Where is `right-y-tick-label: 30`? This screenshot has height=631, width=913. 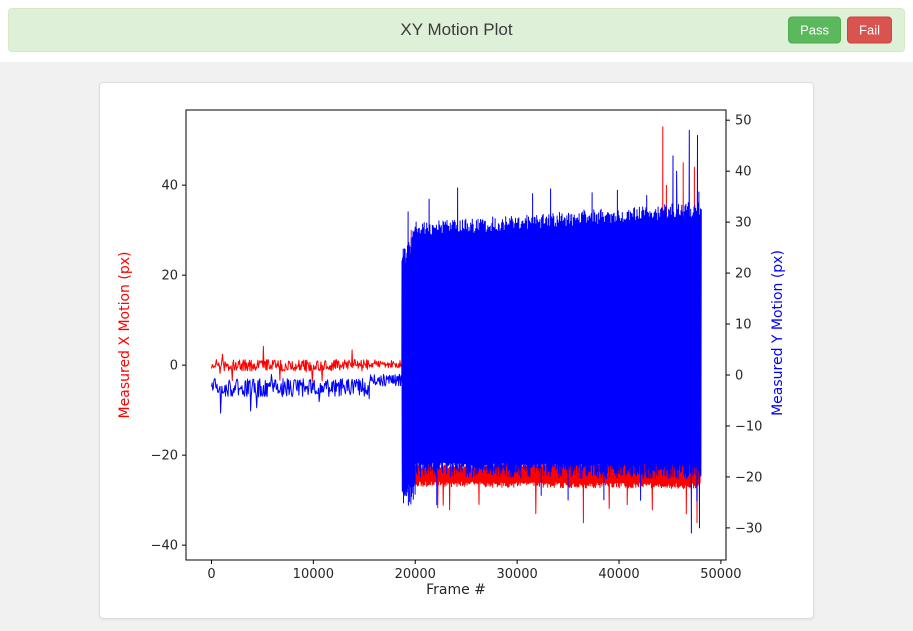
right-y-tick-label: 30 is located at coordinates (743, 223).